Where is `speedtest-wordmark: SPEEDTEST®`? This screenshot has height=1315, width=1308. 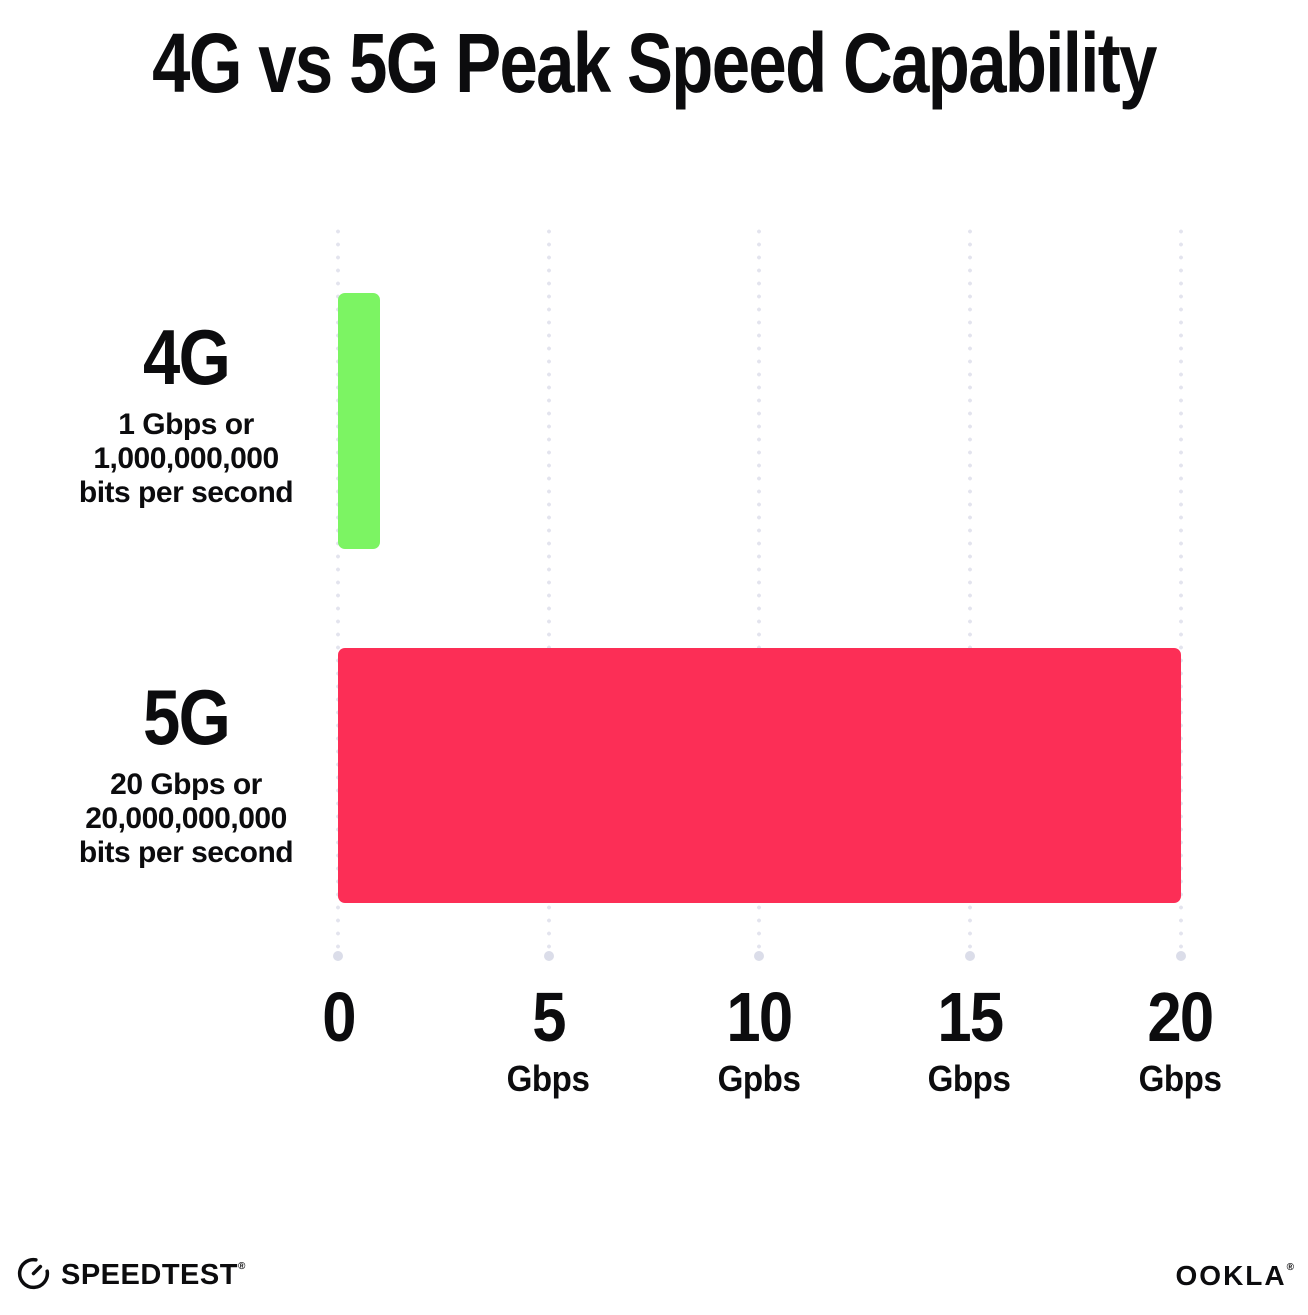
speedtest-wordmark: SPEEDTEST® is located at coordinates (153, 1274).